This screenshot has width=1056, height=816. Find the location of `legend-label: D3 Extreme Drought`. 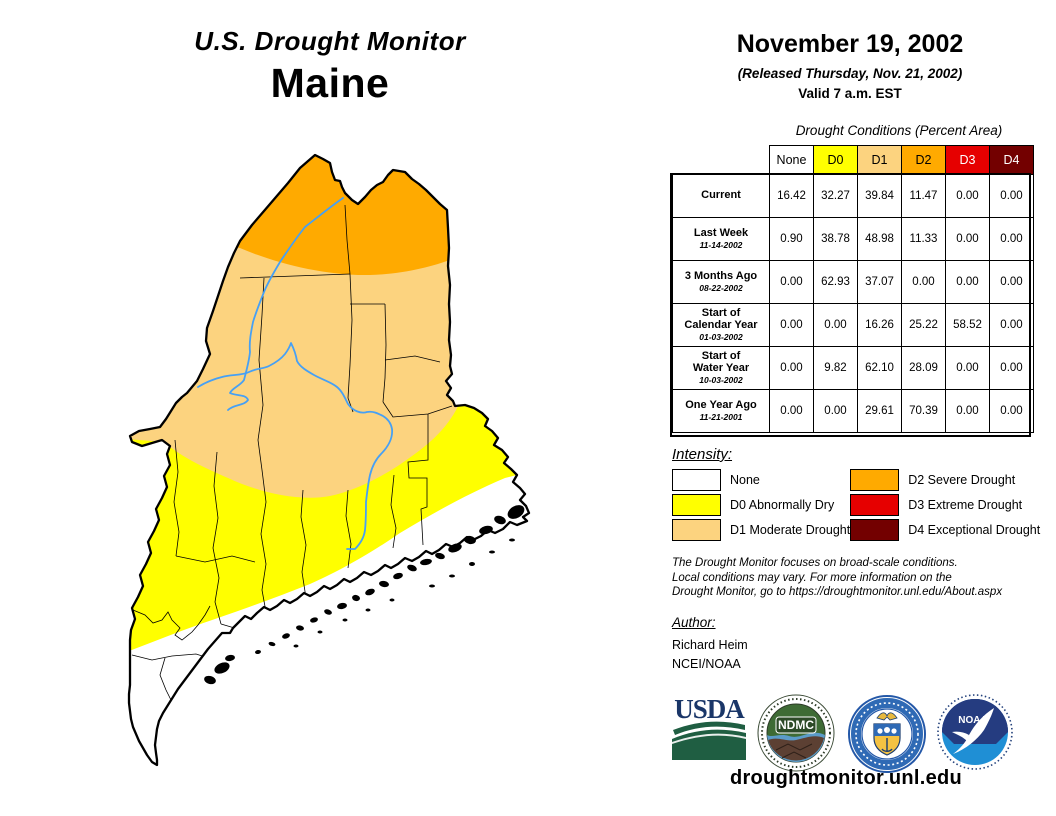

legend-label: D3 Extreme Drought is located at coordinates (965, 504).